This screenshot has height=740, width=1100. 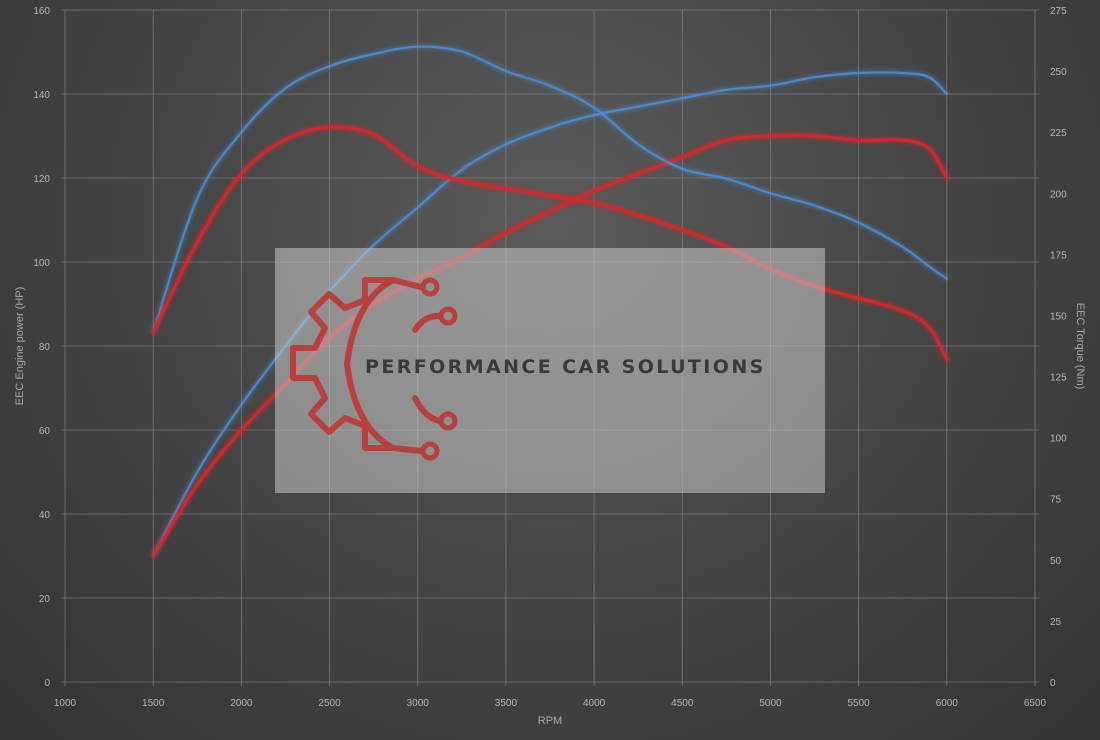 I want to click on y2-tick-label: 250, so click(x=1058, y=72).